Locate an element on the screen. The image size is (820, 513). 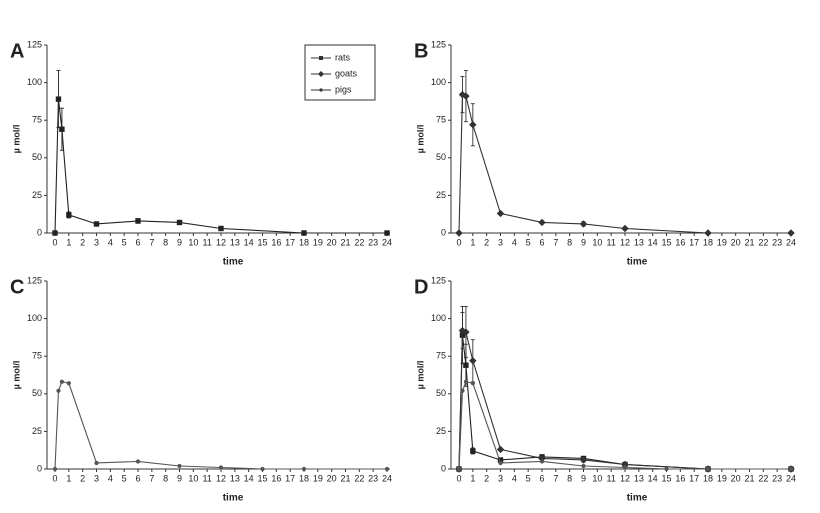
x-tick-label: 3 is located at coordinates (500, 478).